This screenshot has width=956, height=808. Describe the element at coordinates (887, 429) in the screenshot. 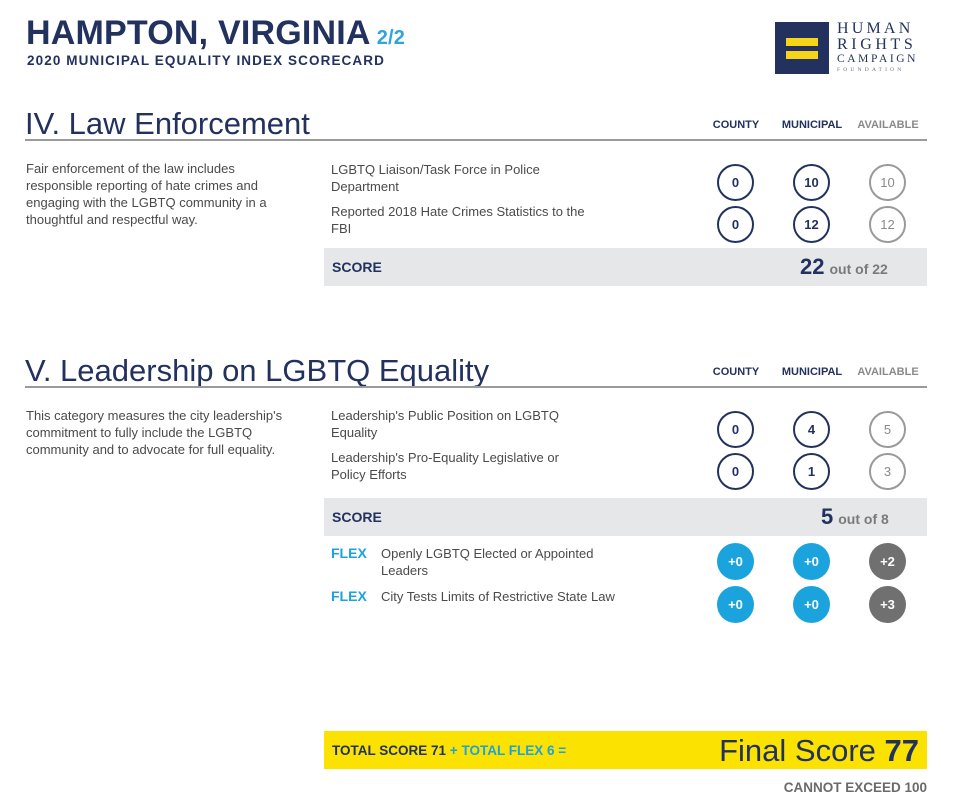

I see `available-score-circle: 5` at that location.